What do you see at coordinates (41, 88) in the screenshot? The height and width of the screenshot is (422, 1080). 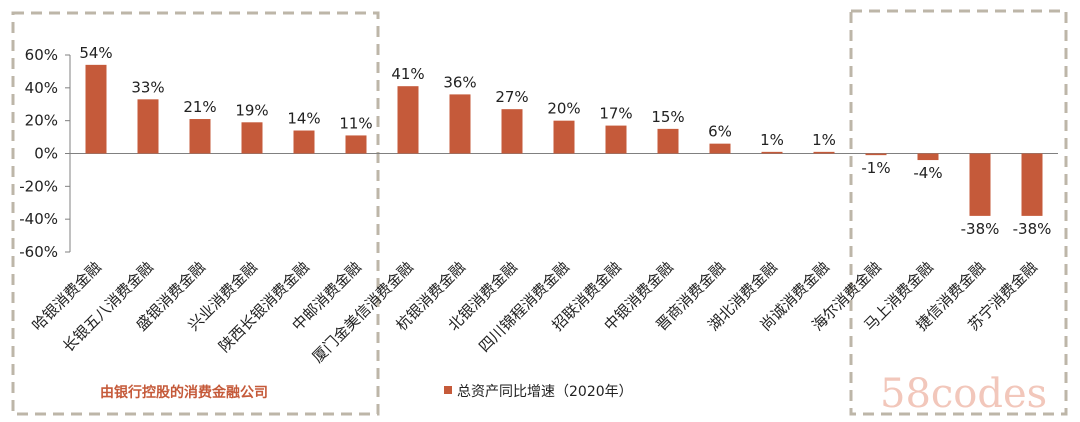 I see `y-tick-label: 40%` at bounding box center [41, 88].